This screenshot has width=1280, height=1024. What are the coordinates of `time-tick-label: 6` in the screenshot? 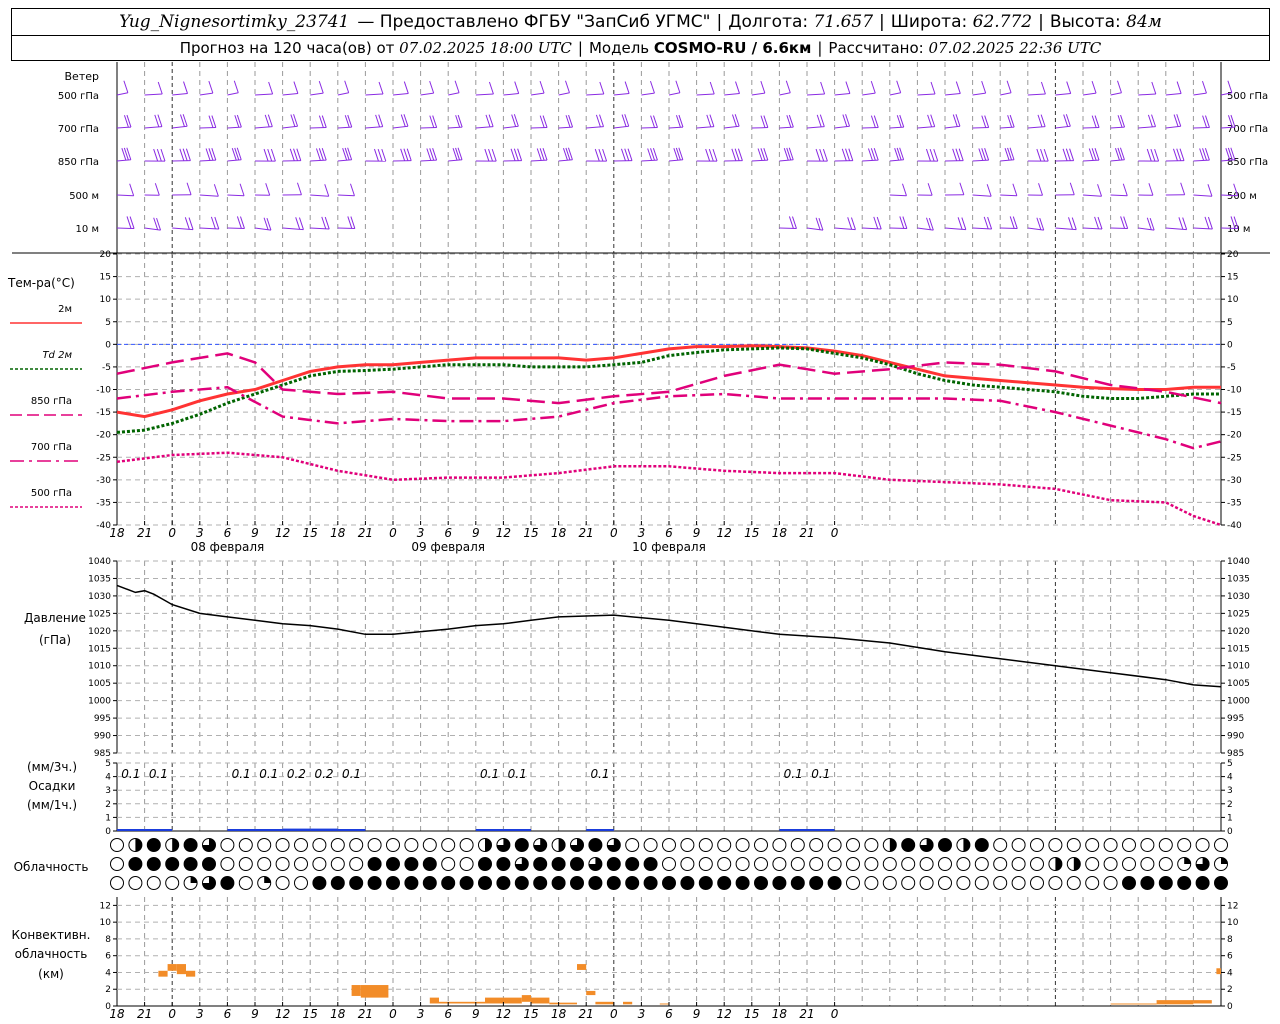 It's located at (669, 1014).